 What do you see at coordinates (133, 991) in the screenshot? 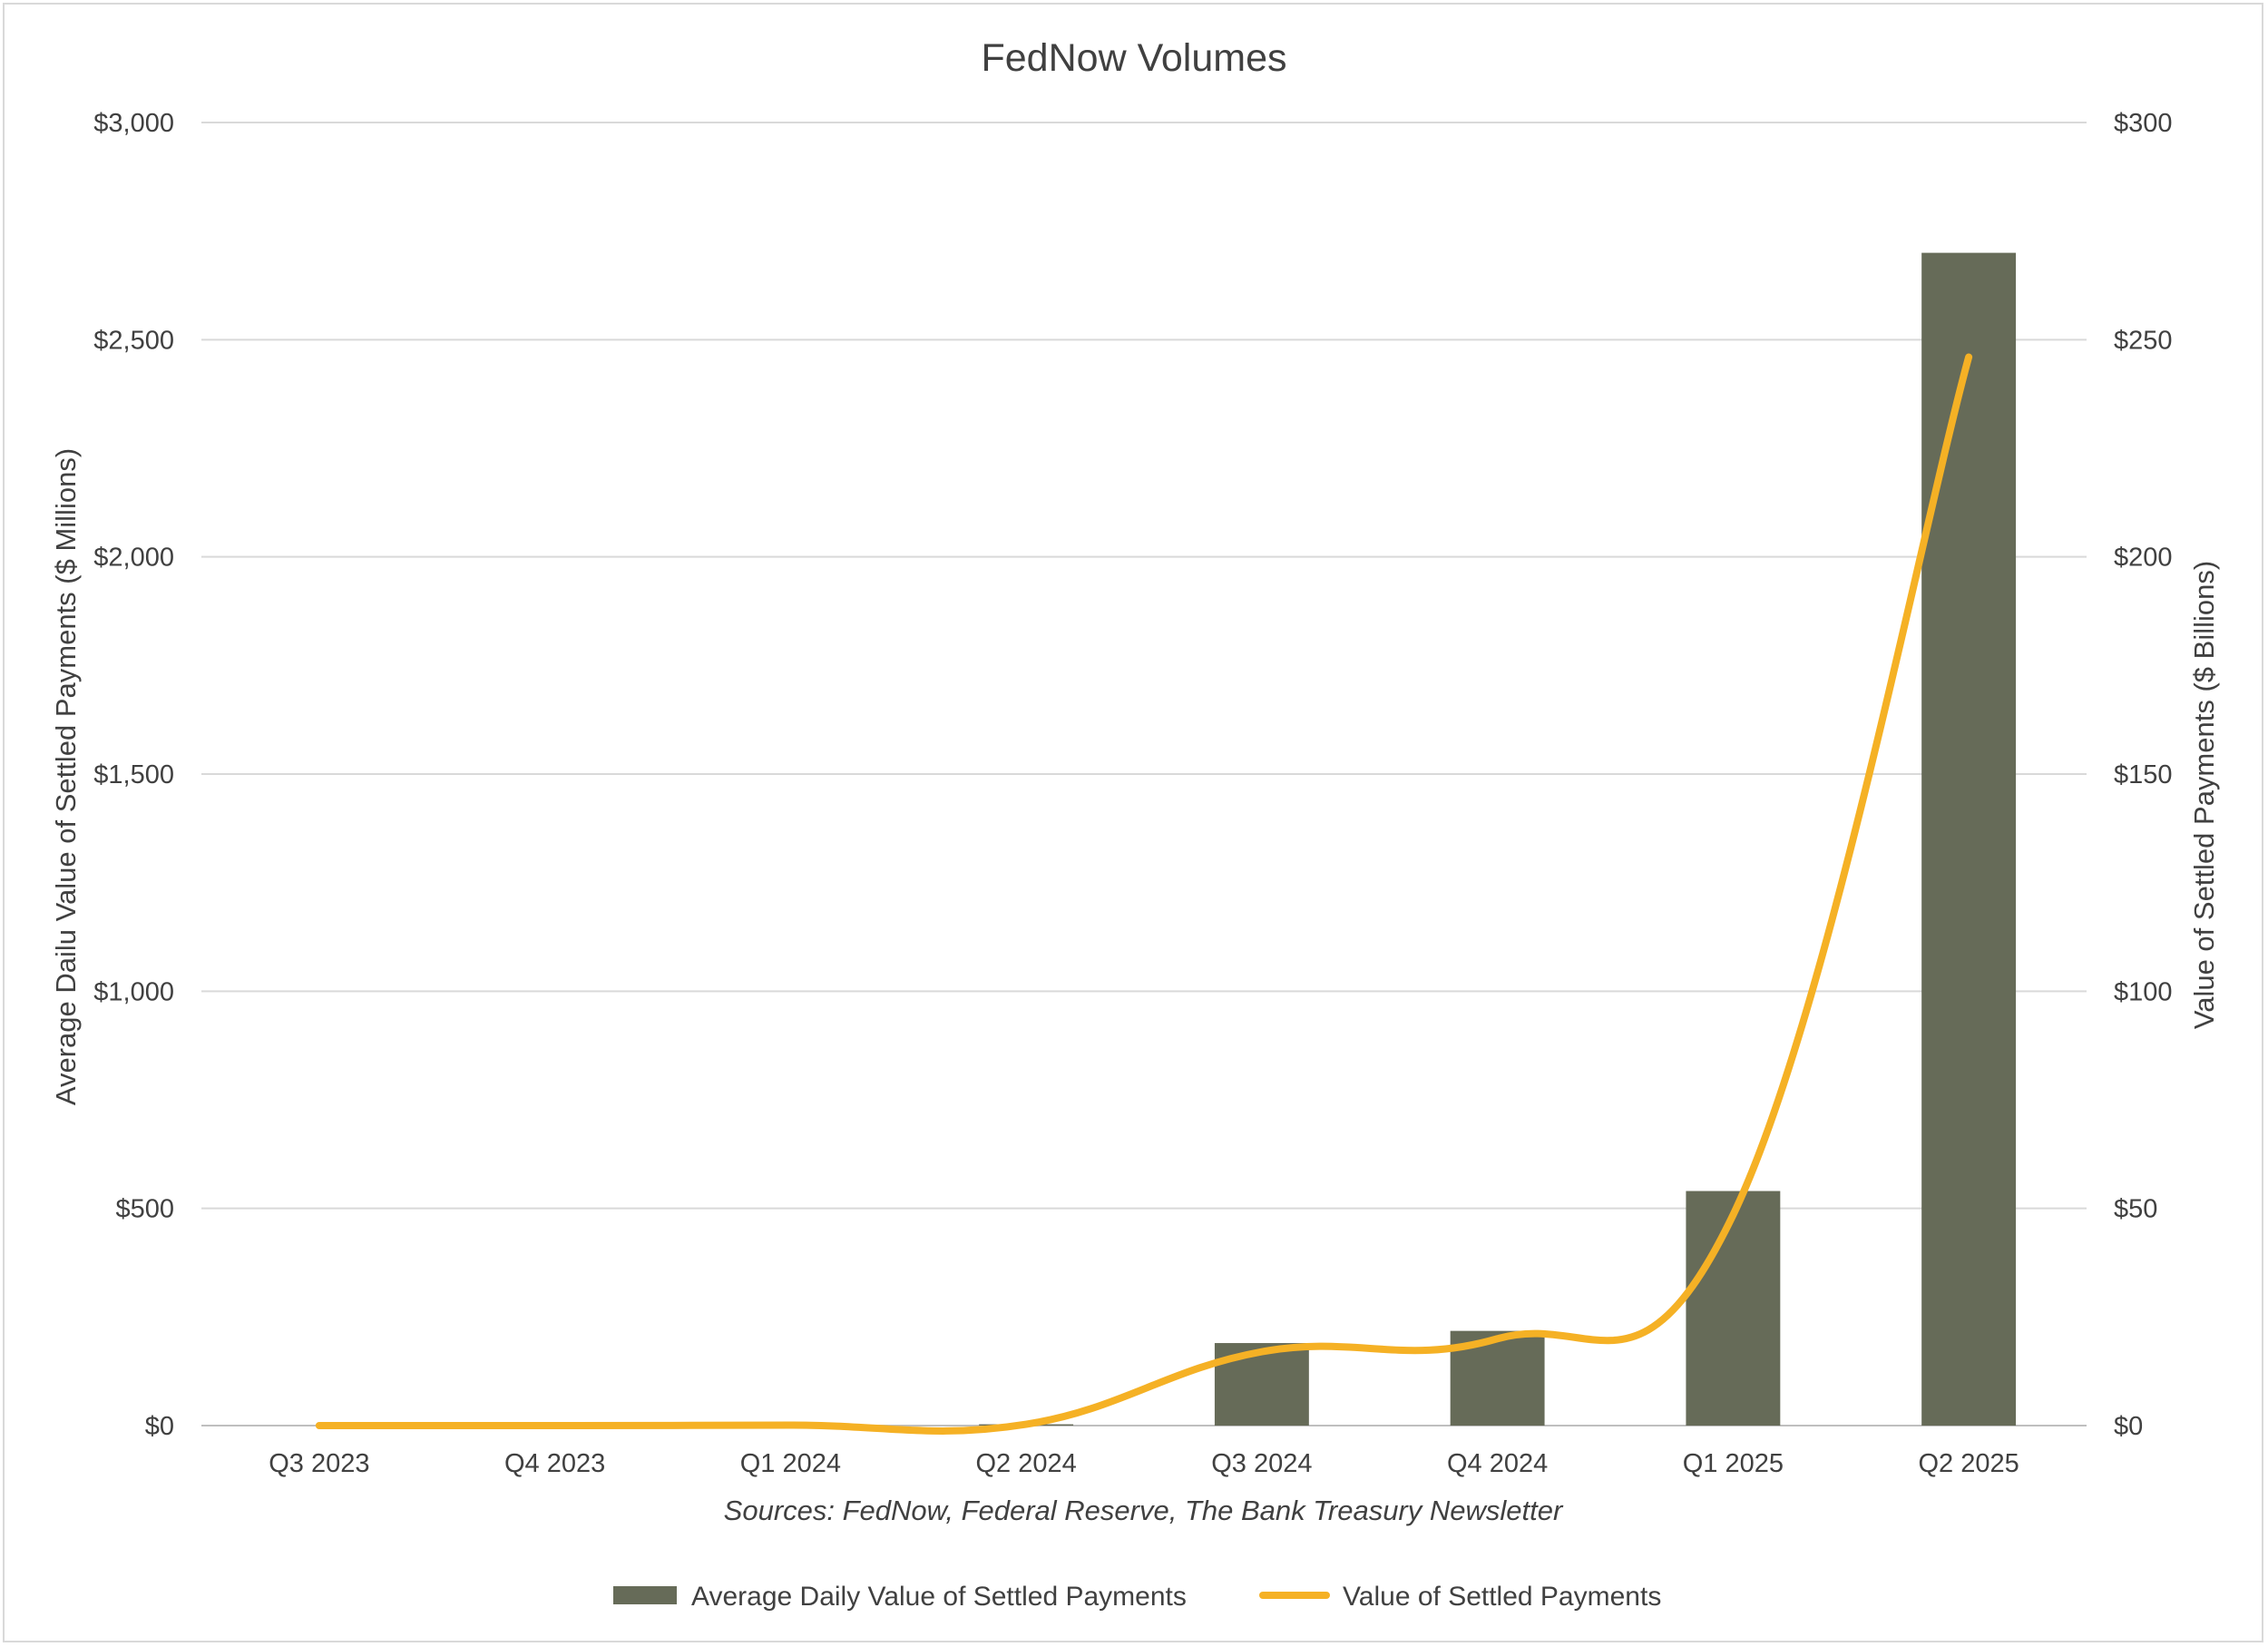
I see `left-tick-label: $1,000` at bounding box center [133, 991].